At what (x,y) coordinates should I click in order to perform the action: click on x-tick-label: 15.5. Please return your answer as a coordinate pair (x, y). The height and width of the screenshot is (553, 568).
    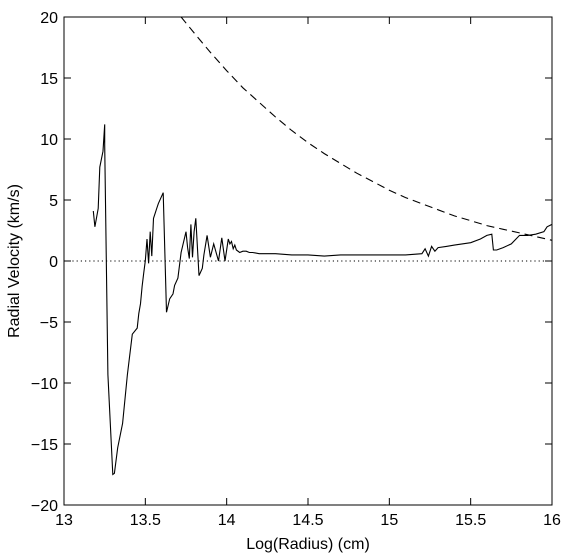
    Looking at the image, I should click on (470, 520).